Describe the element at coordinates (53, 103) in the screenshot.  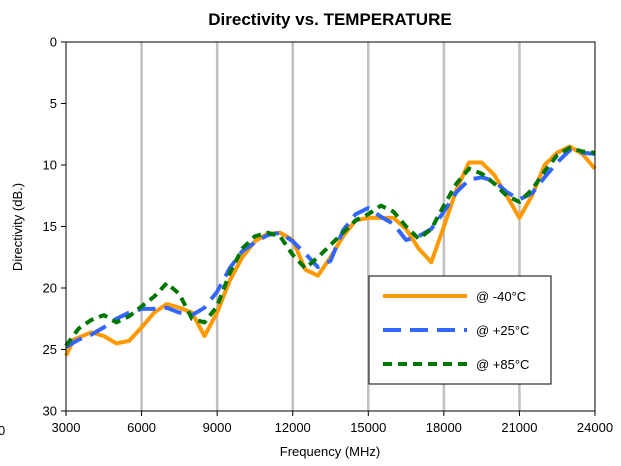
I see `y-tick-label: 5` at that location.